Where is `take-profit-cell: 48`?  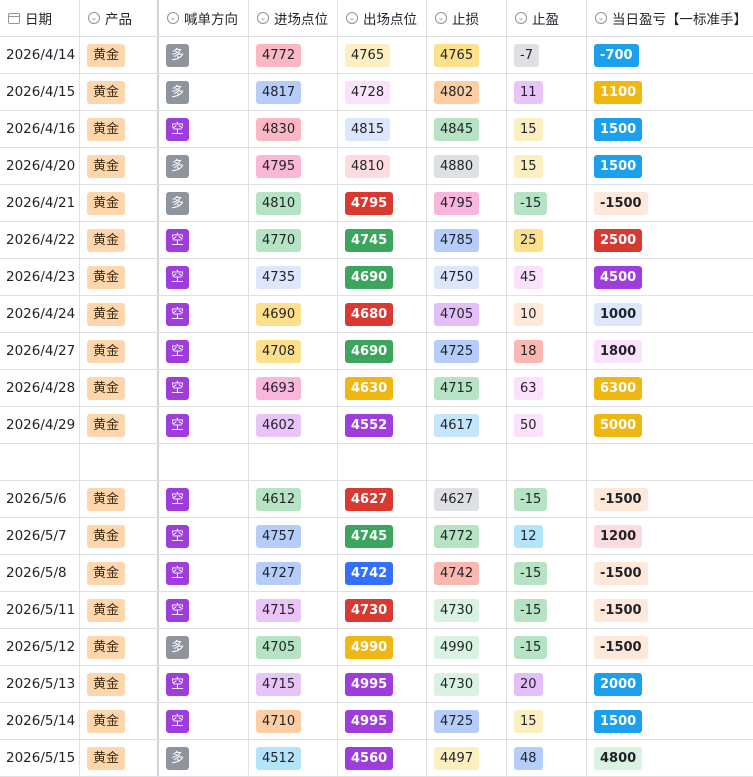 take-profit-cell: 48 is located at coordinates (547, 758).